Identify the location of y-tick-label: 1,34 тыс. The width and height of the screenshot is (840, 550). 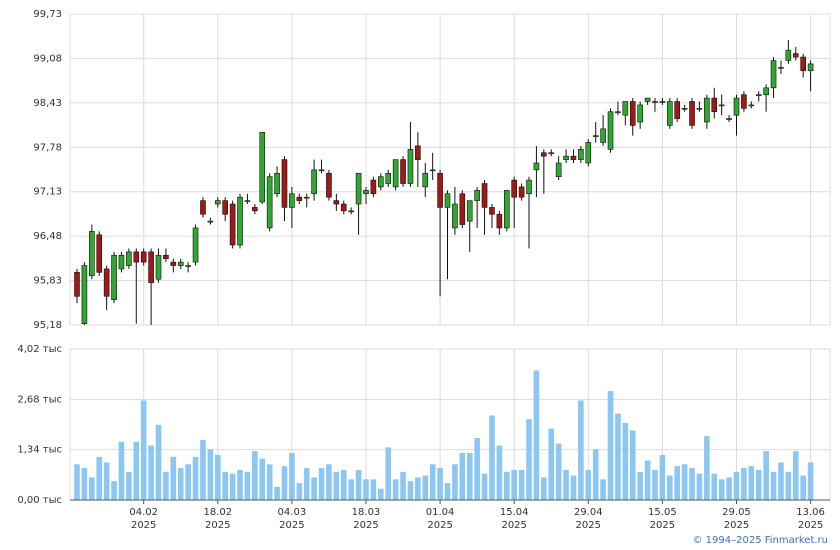
(39, 450).